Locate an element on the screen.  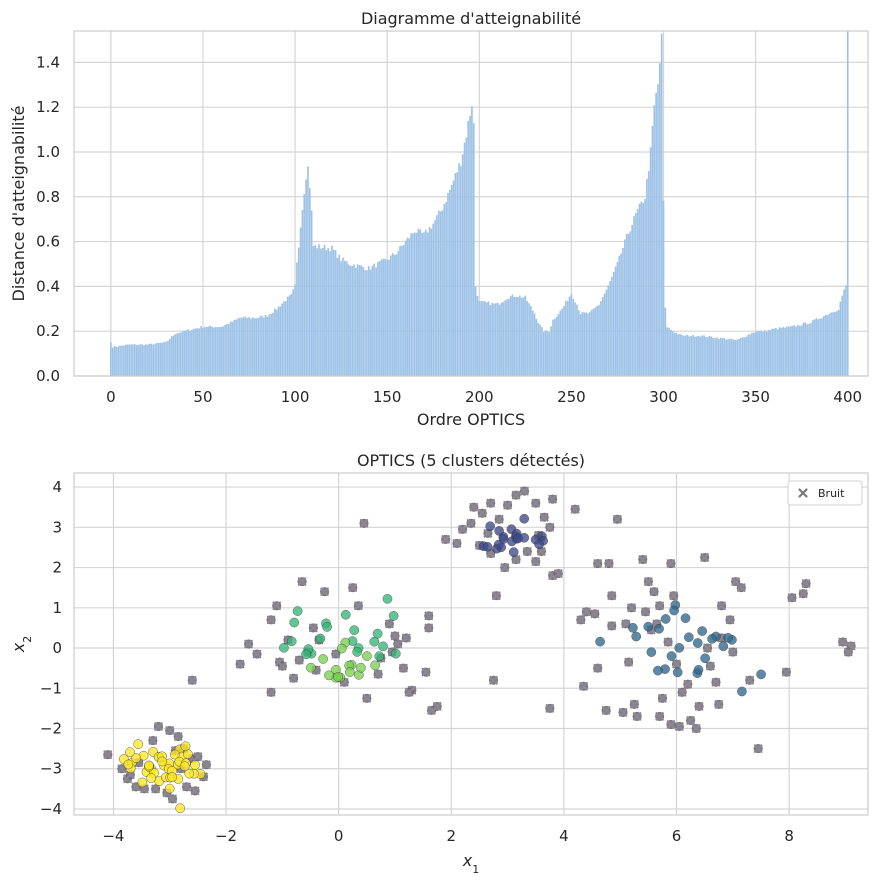
scatter-x-axis-label: x1 is located at coordinates (470, 863).